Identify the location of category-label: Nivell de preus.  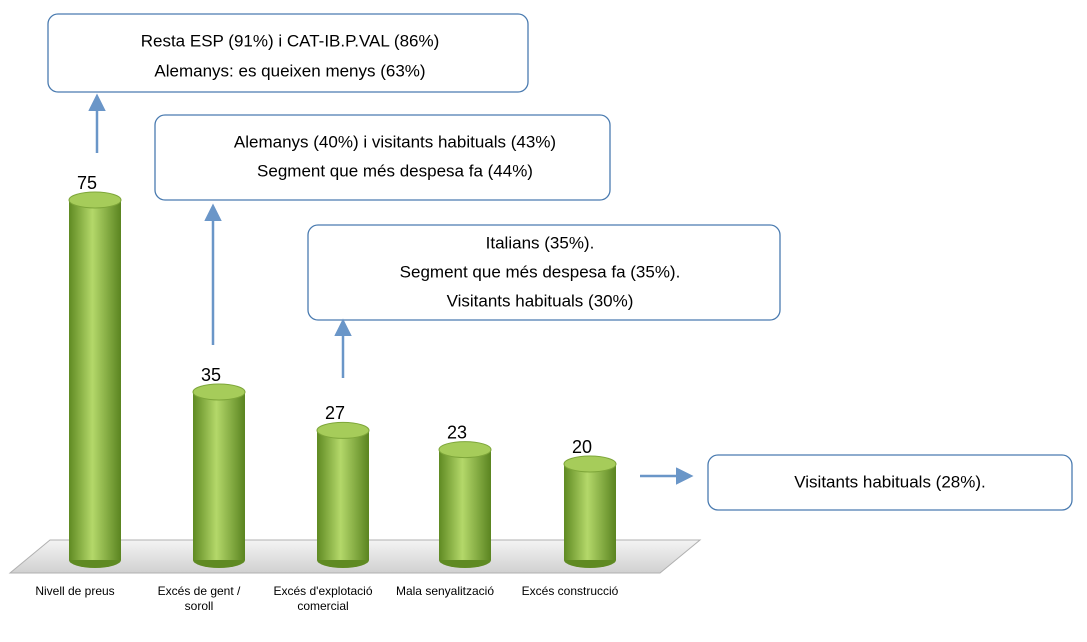
(75, 591).